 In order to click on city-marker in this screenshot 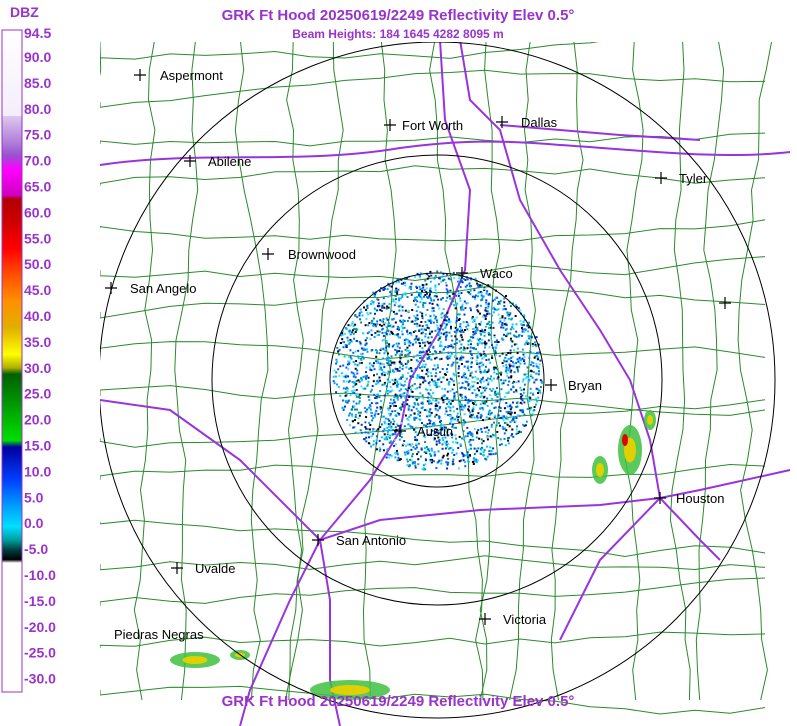, I will do `click(661, 178)`.